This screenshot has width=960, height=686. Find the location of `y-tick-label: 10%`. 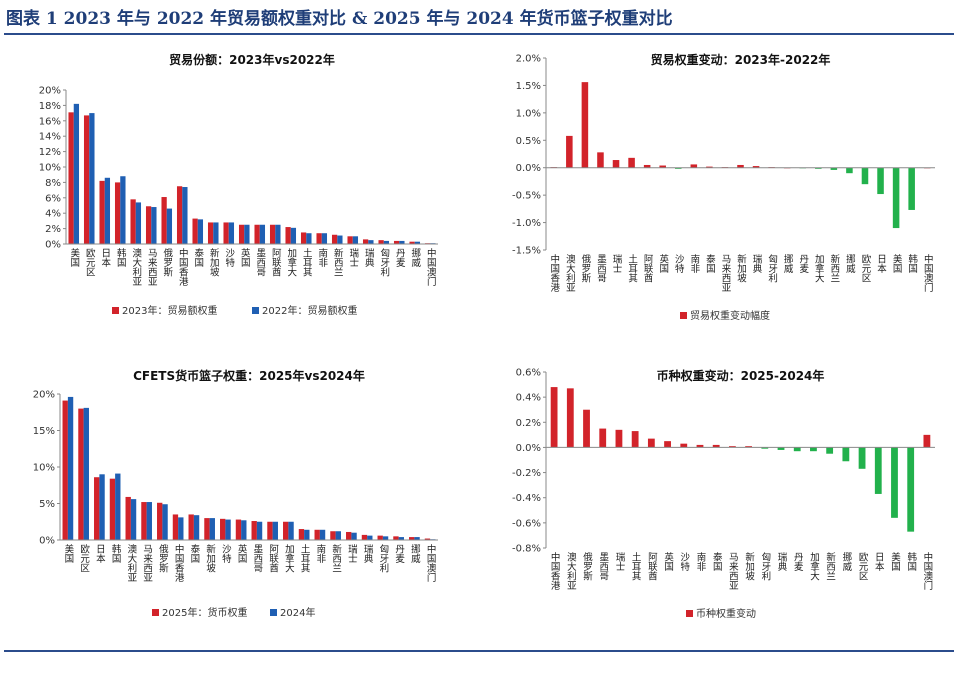

y-tick-label: 10% is located at coordinates (50, 168).